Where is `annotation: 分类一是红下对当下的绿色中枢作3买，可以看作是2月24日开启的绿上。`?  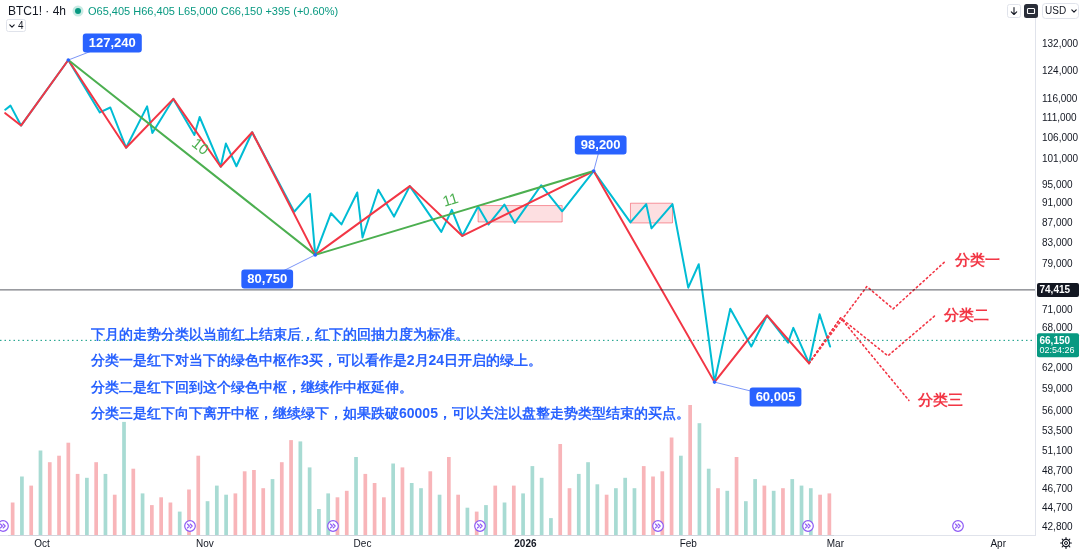 annotation: 分类一是红下对当下的绿色中枢作3买，可以看作是2月24日开启的绿上。 is located at coordinates (316, 360).